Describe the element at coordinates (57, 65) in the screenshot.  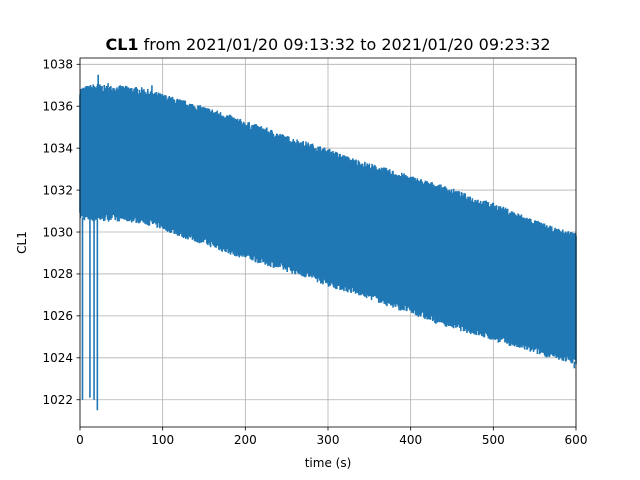
I see `y-tick-label: 1038` at that location.